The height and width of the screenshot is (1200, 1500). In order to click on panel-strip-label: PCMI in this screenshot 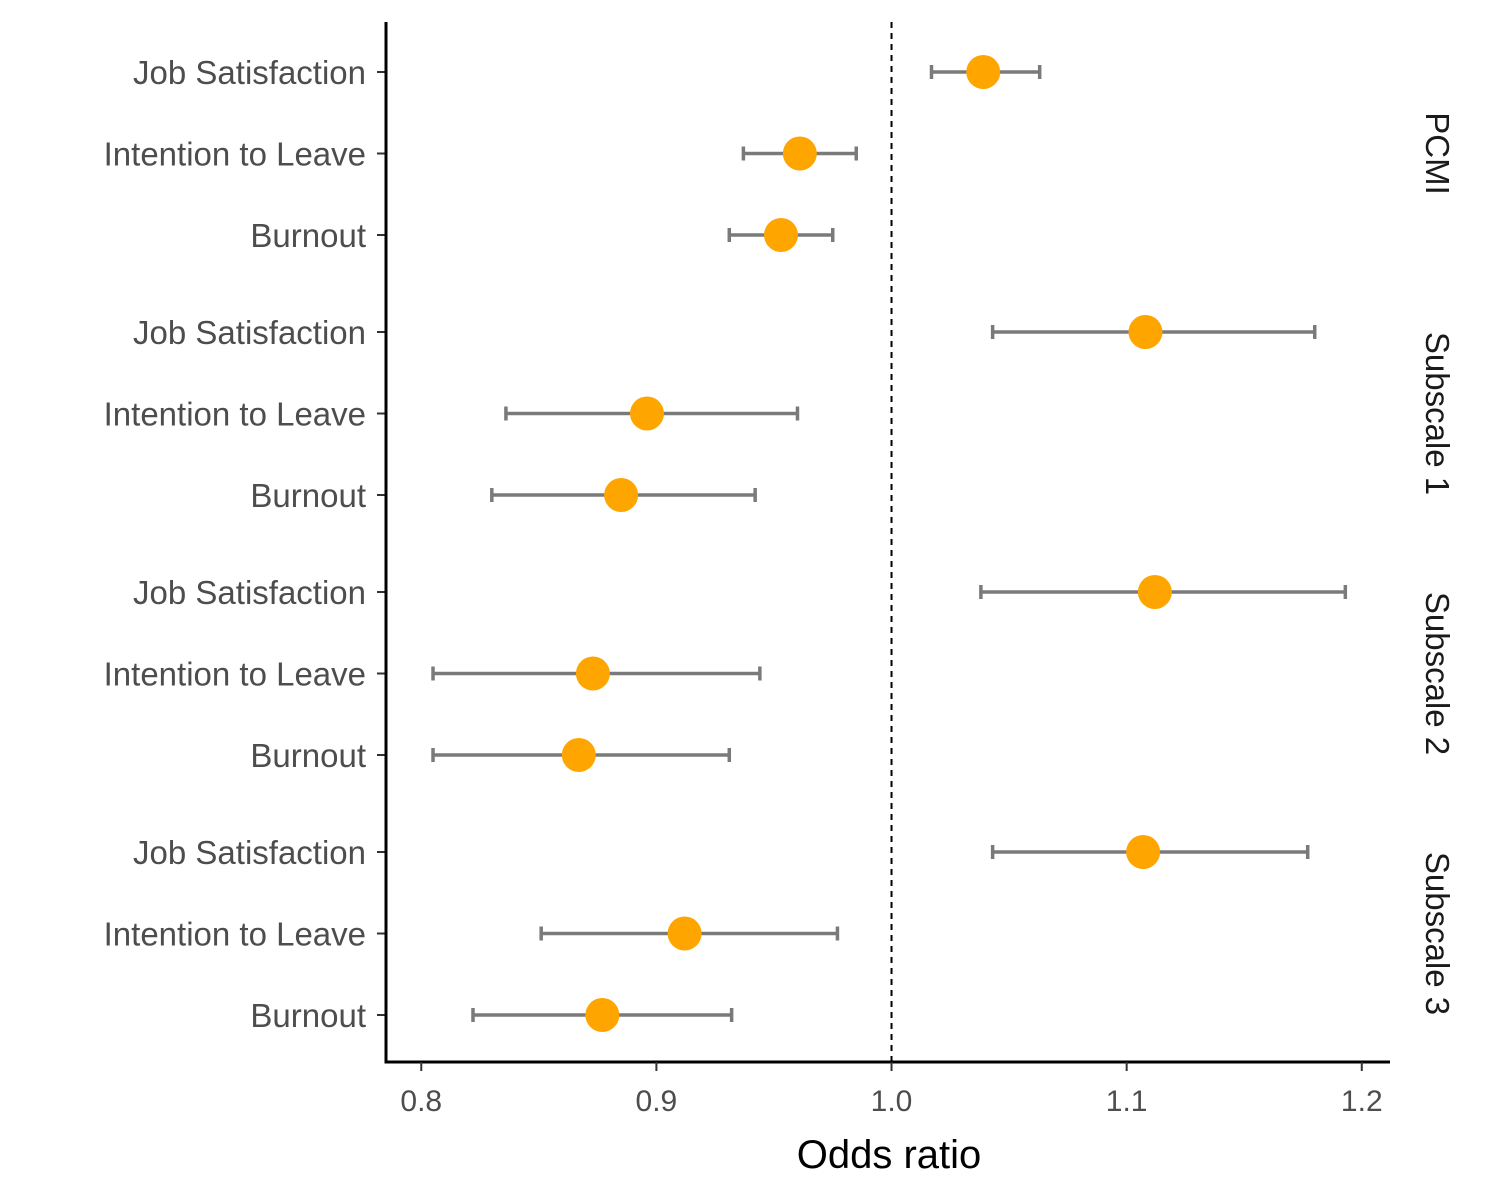, I will do `click(1437, 153)`.